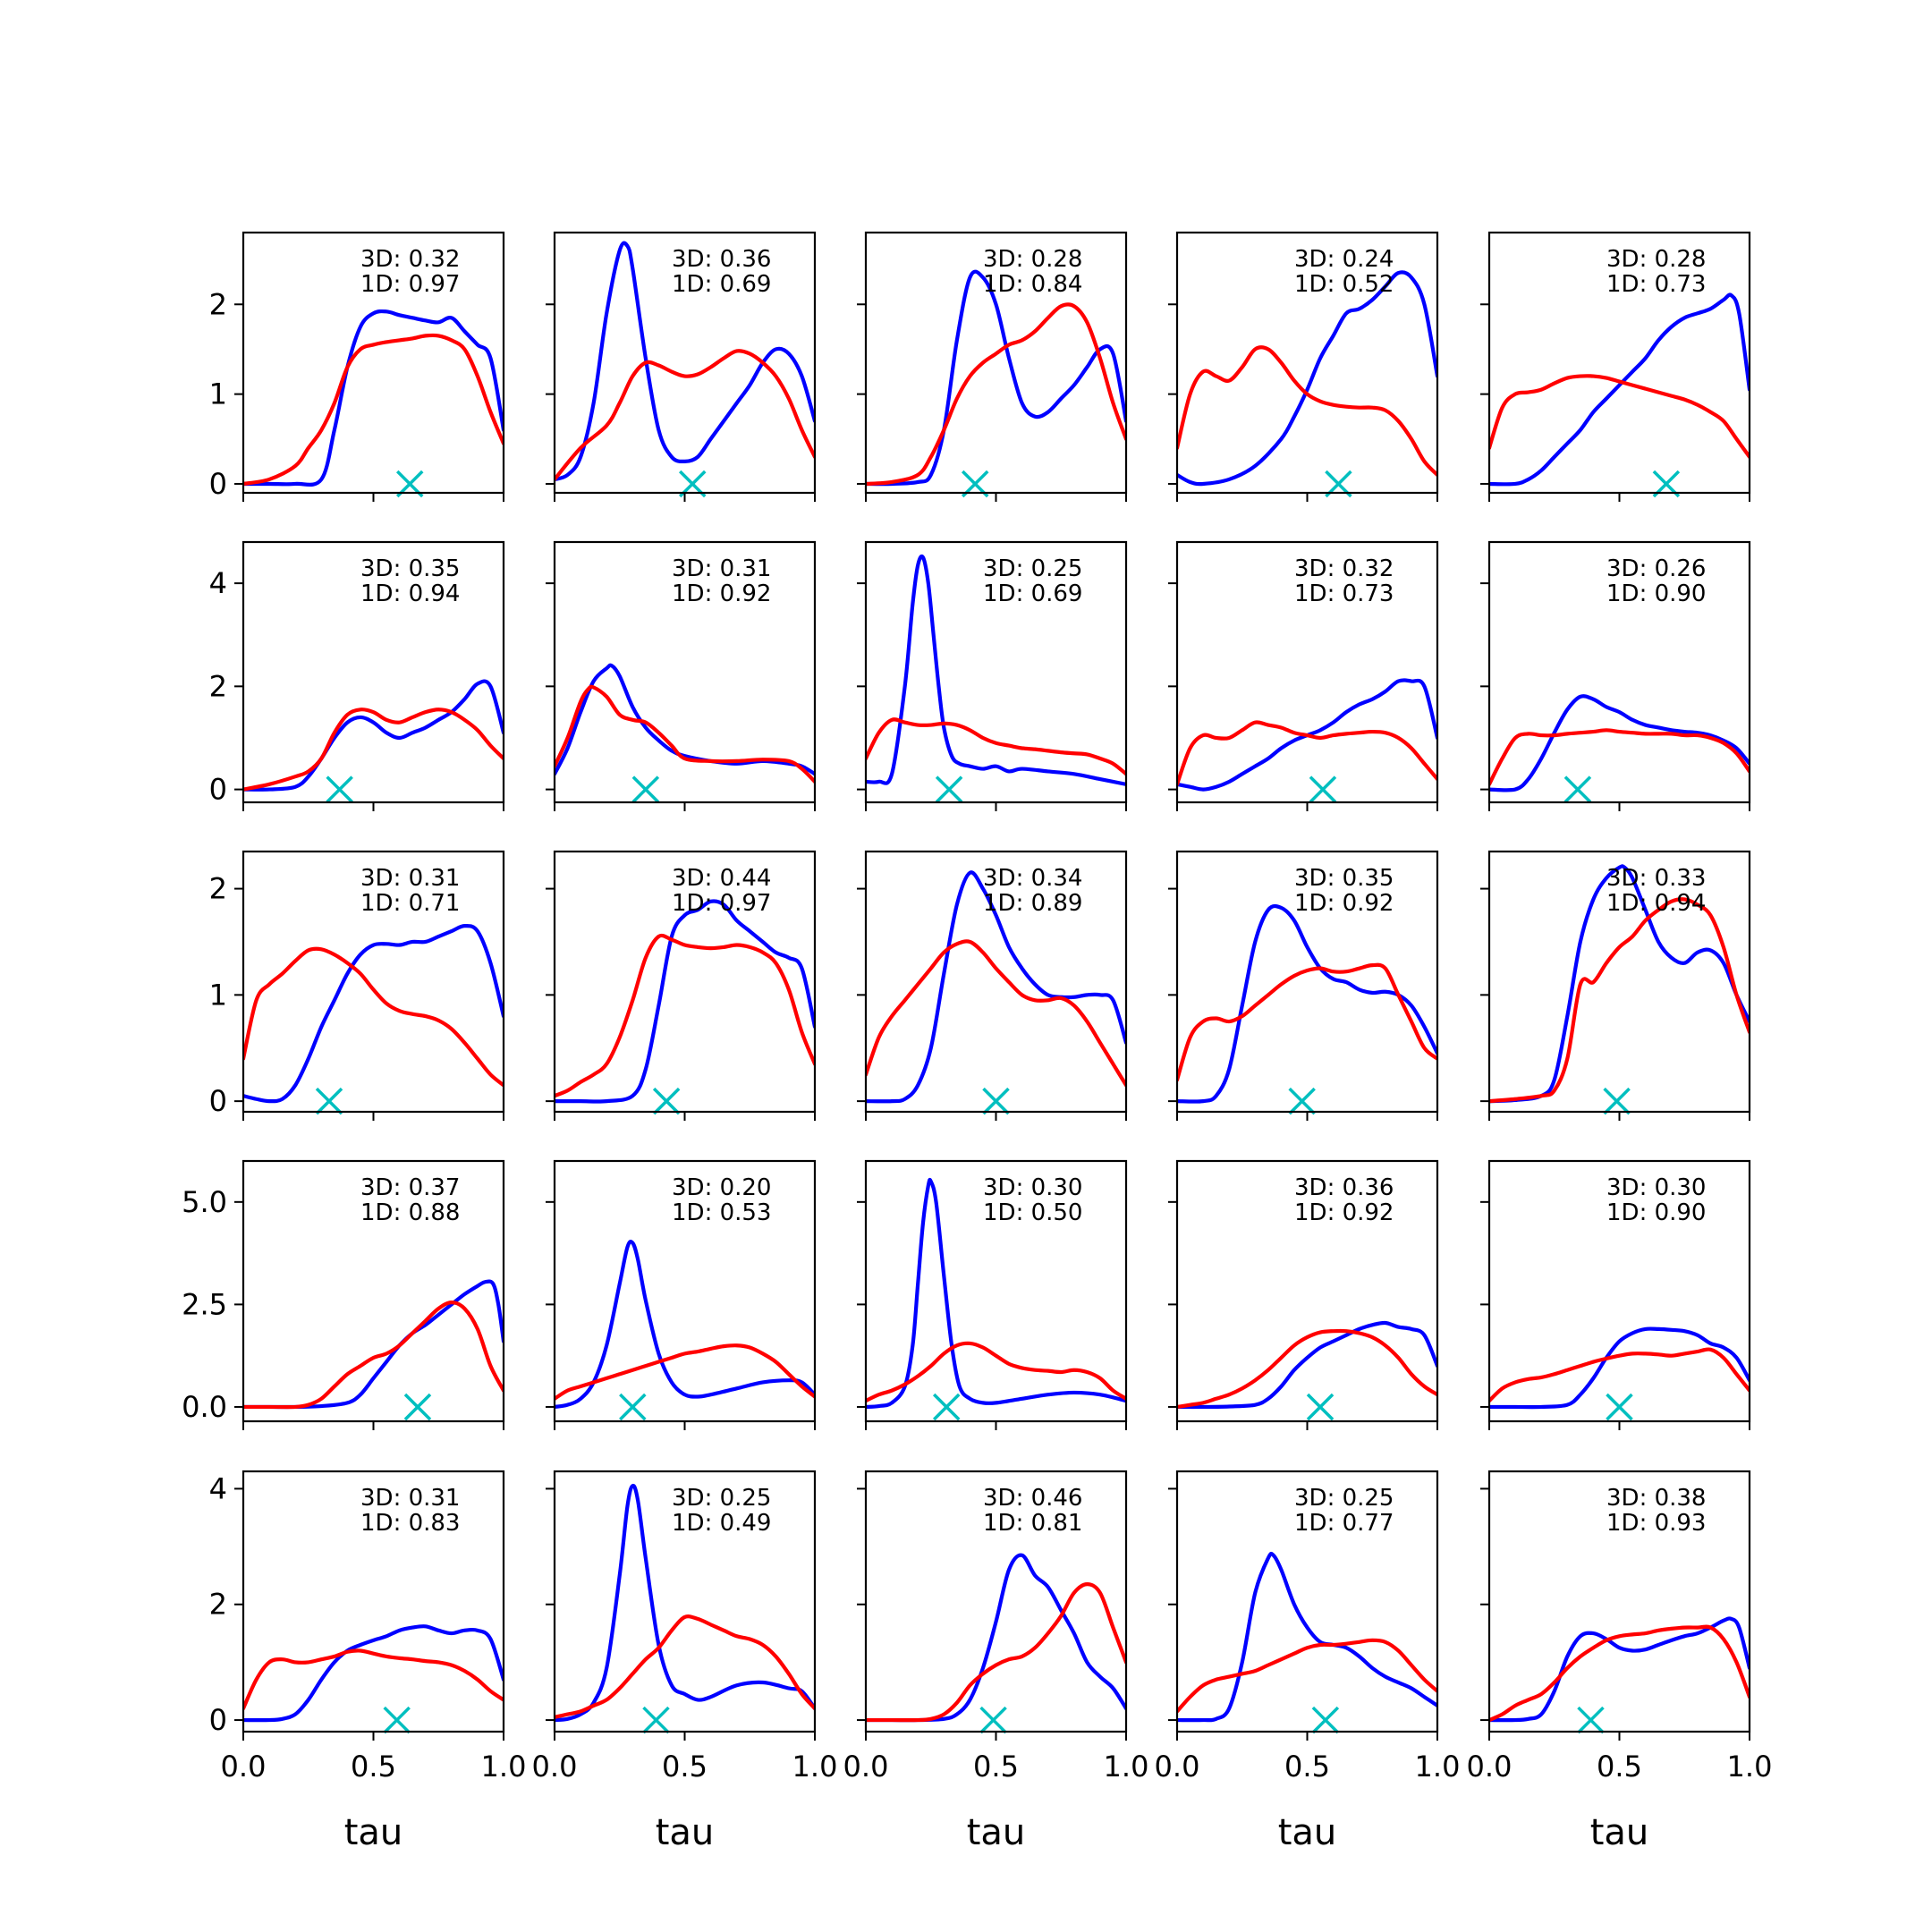 This screenshot has width=1932, height=1932. I want to click on annotation-1d: 1D: 0.92, so click(1344, 903).